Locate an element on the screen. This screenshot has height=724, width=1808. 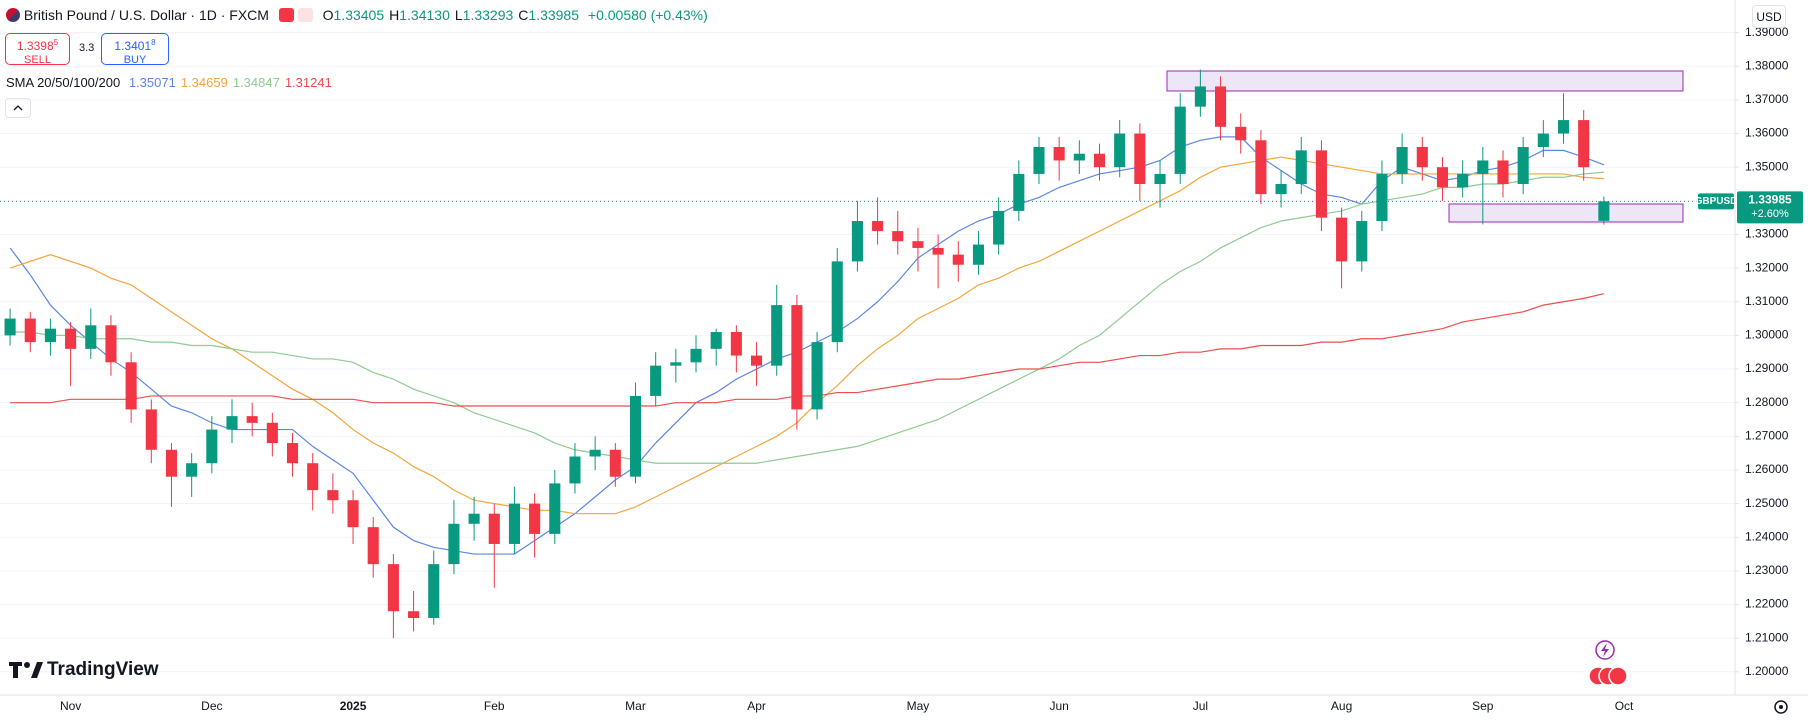
y-tick-label: 1.21000 is located at coordinates (1767, 637).